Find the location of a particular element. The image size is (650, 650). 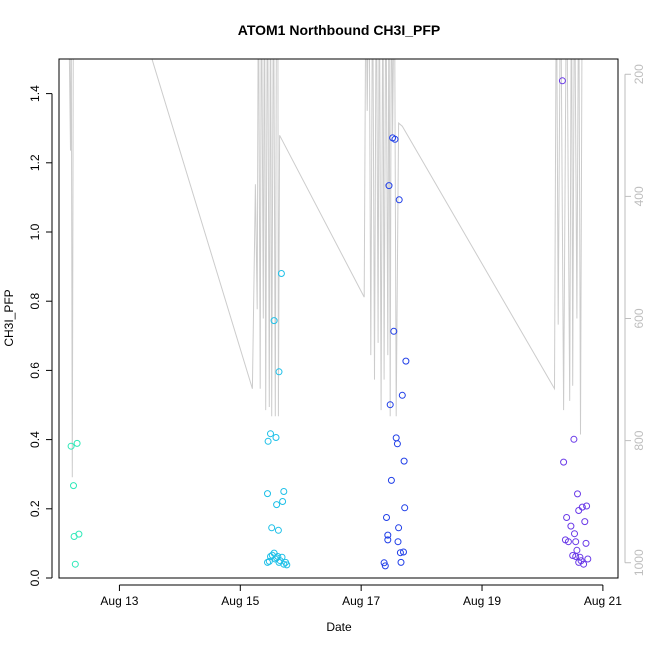

y-tick-label: 1.0 is located at coordinates (35, 231).